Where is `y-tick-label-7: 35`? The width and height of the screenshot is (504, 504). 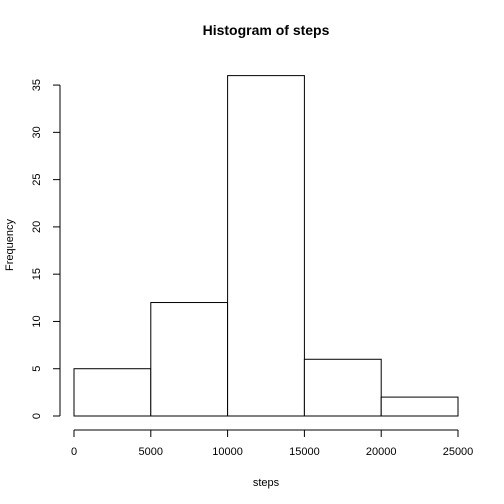 y-tick-label-7: 35 is located at coordinates (37, 85).